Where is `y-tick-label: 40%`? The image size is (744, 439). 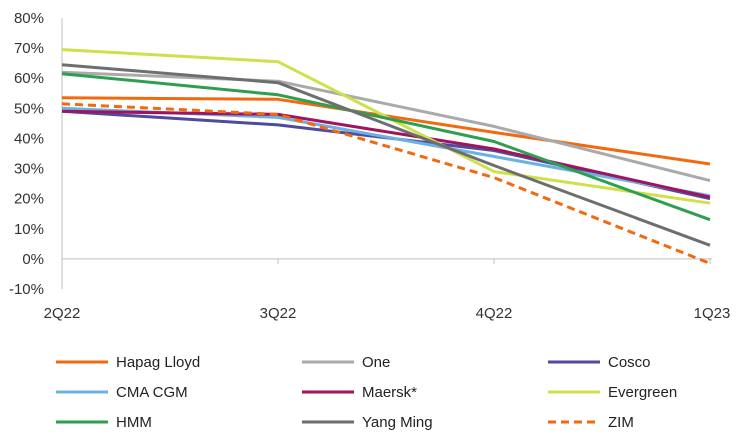 y-tick-label: 40% is located at coordinates (29, 138).